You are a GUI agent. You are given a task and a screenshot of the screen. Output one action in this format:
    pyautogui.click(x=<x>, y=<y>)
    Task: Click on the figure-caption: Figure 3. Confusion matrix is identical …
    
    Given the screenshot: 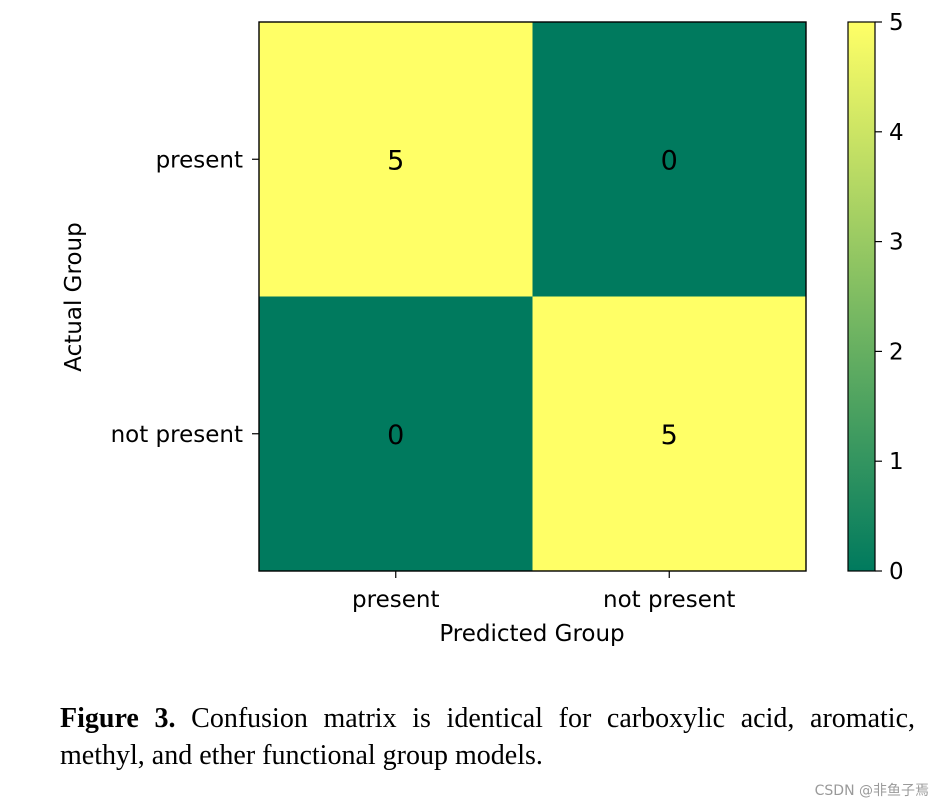 What is the action you would take?
    pyautogui.click(x=487, y=737)
    